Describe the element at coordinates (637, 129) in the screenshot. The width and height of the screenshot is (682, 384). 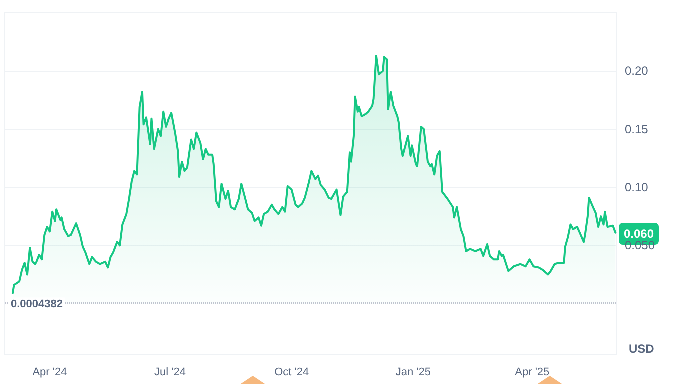
I see `y-tick-label: 0.15` at that location.